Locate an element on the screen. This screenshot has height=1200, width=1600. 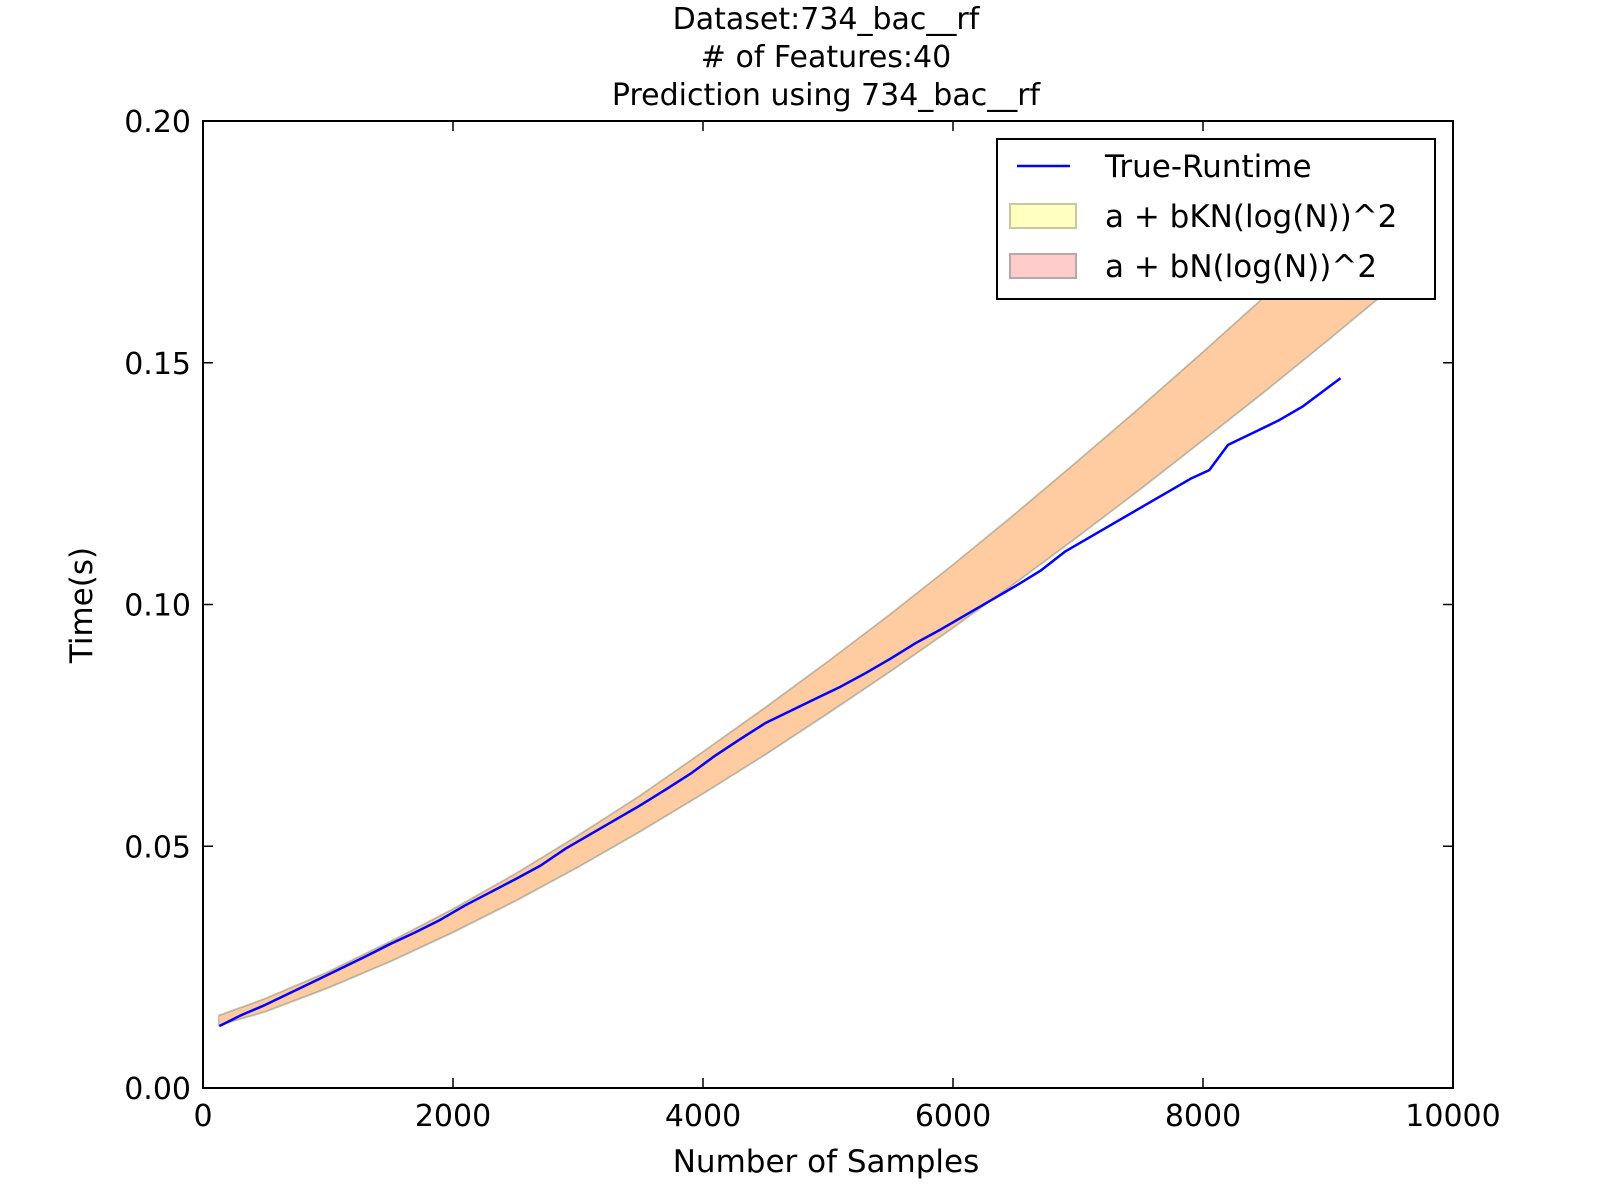
x-tick-label: 4000 is located at coordinates (703, 1116).